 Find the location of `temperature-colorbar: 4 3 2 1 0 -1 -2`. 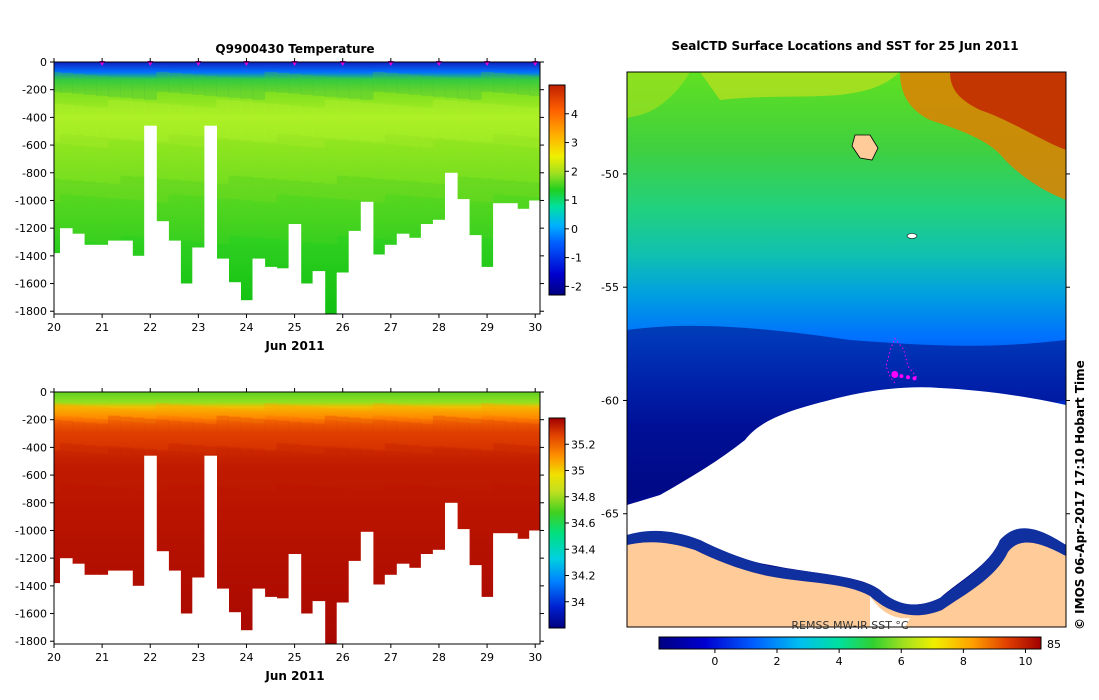

temperature-colorbar: 4 3 2 1 0 -1 -2 is located at coordinates (565, 190).